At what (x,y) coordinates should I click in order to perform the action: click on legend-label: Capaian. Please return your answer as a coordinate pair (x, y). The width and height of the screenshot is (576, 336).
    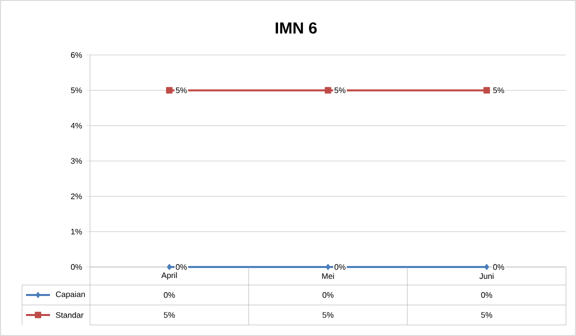
    Looking at the image, I should click on (70, 295).